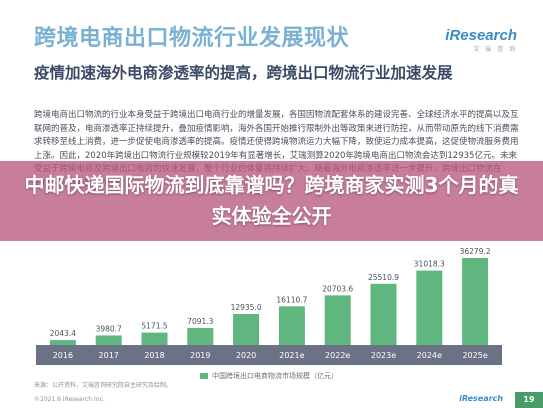 This screenshot has height=408, width=543. Describe the element at coordinates (275, 376) in the screenshot. I see `legend-label: 中国跨境出口电商物流市场规模（亿元）` at that location.